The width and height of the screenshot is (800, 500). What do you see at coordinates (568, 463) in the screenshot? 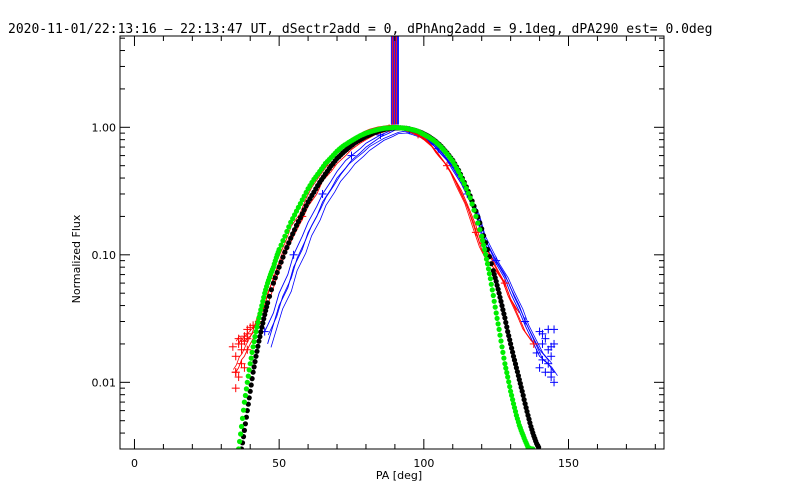
I see `x-tick-label: 150` at bounding box center [568, 463].